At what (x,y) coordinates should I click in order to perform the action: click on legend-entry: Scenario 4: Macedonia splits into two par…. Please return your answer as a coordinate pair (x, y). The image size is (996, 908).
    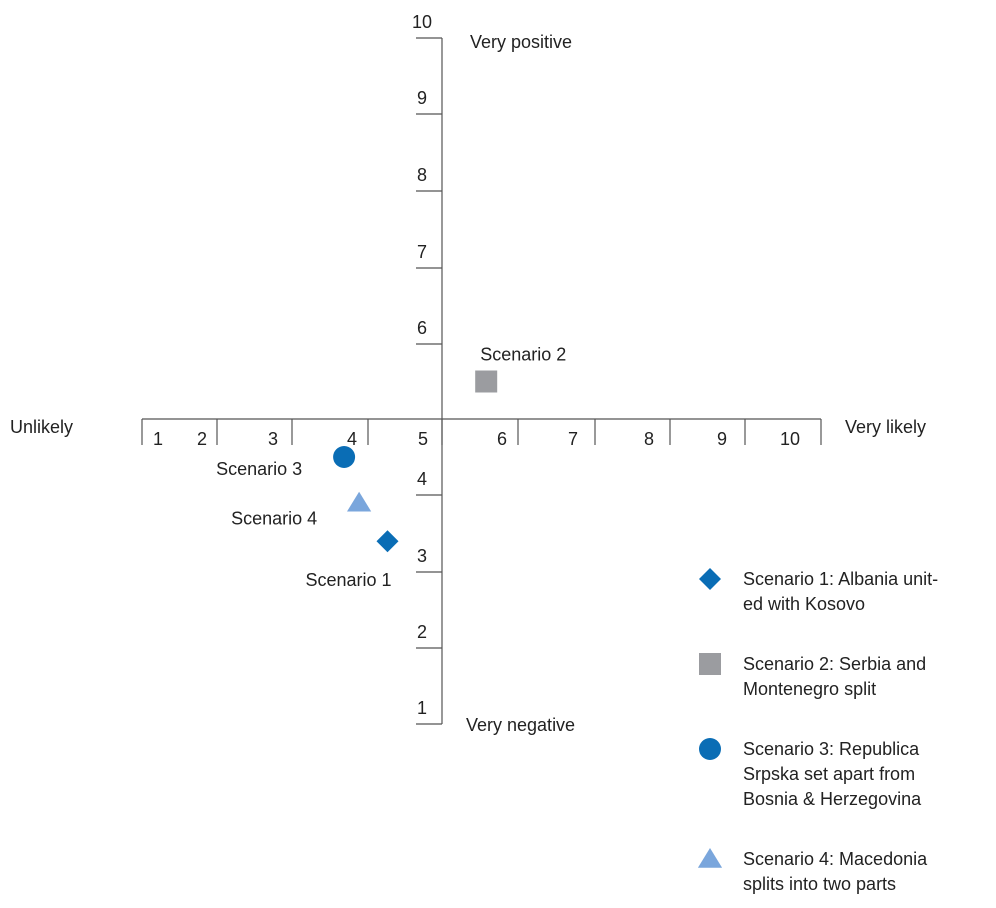
    Looking at the image, I should click on (835, 871).